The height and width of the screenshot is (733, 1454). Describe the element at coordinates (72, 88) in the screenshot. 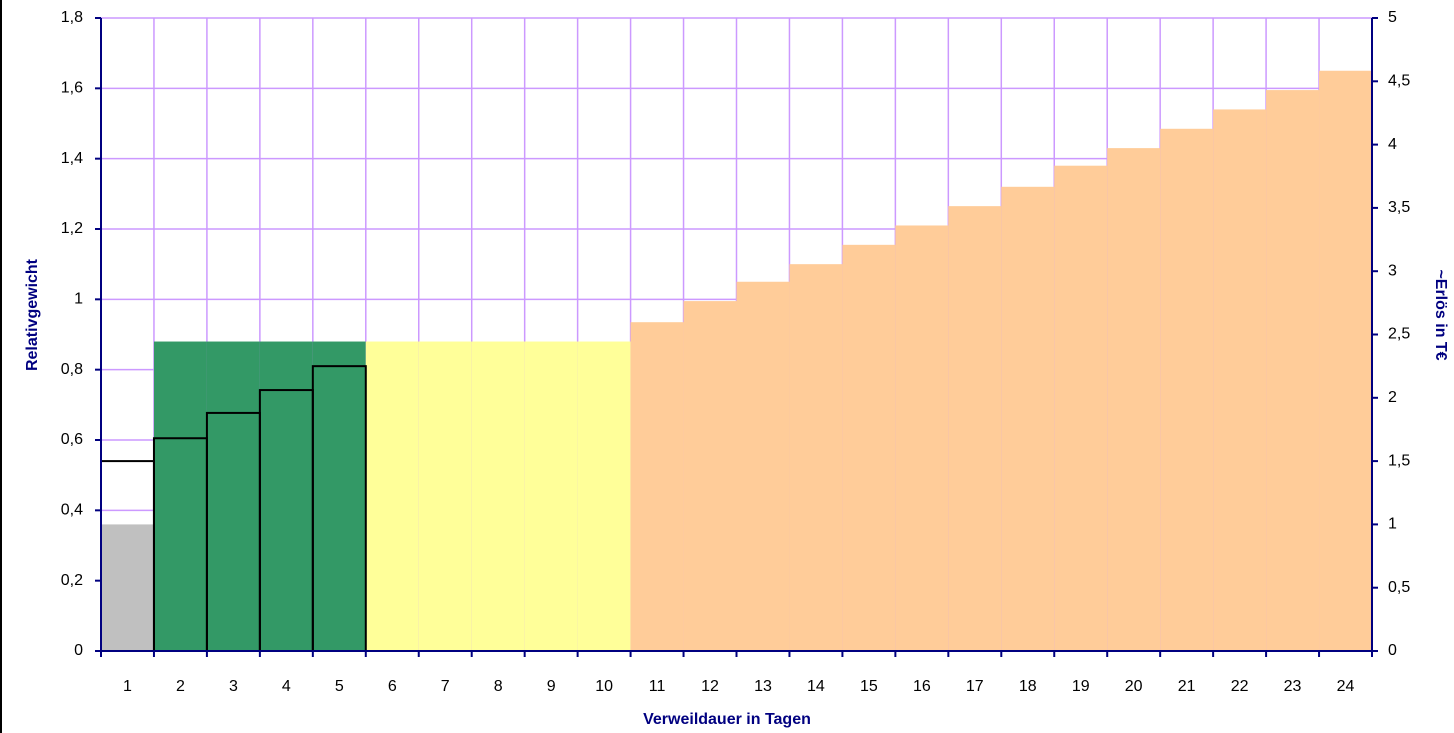

I see `y-tick-label: 1,6` at that location.